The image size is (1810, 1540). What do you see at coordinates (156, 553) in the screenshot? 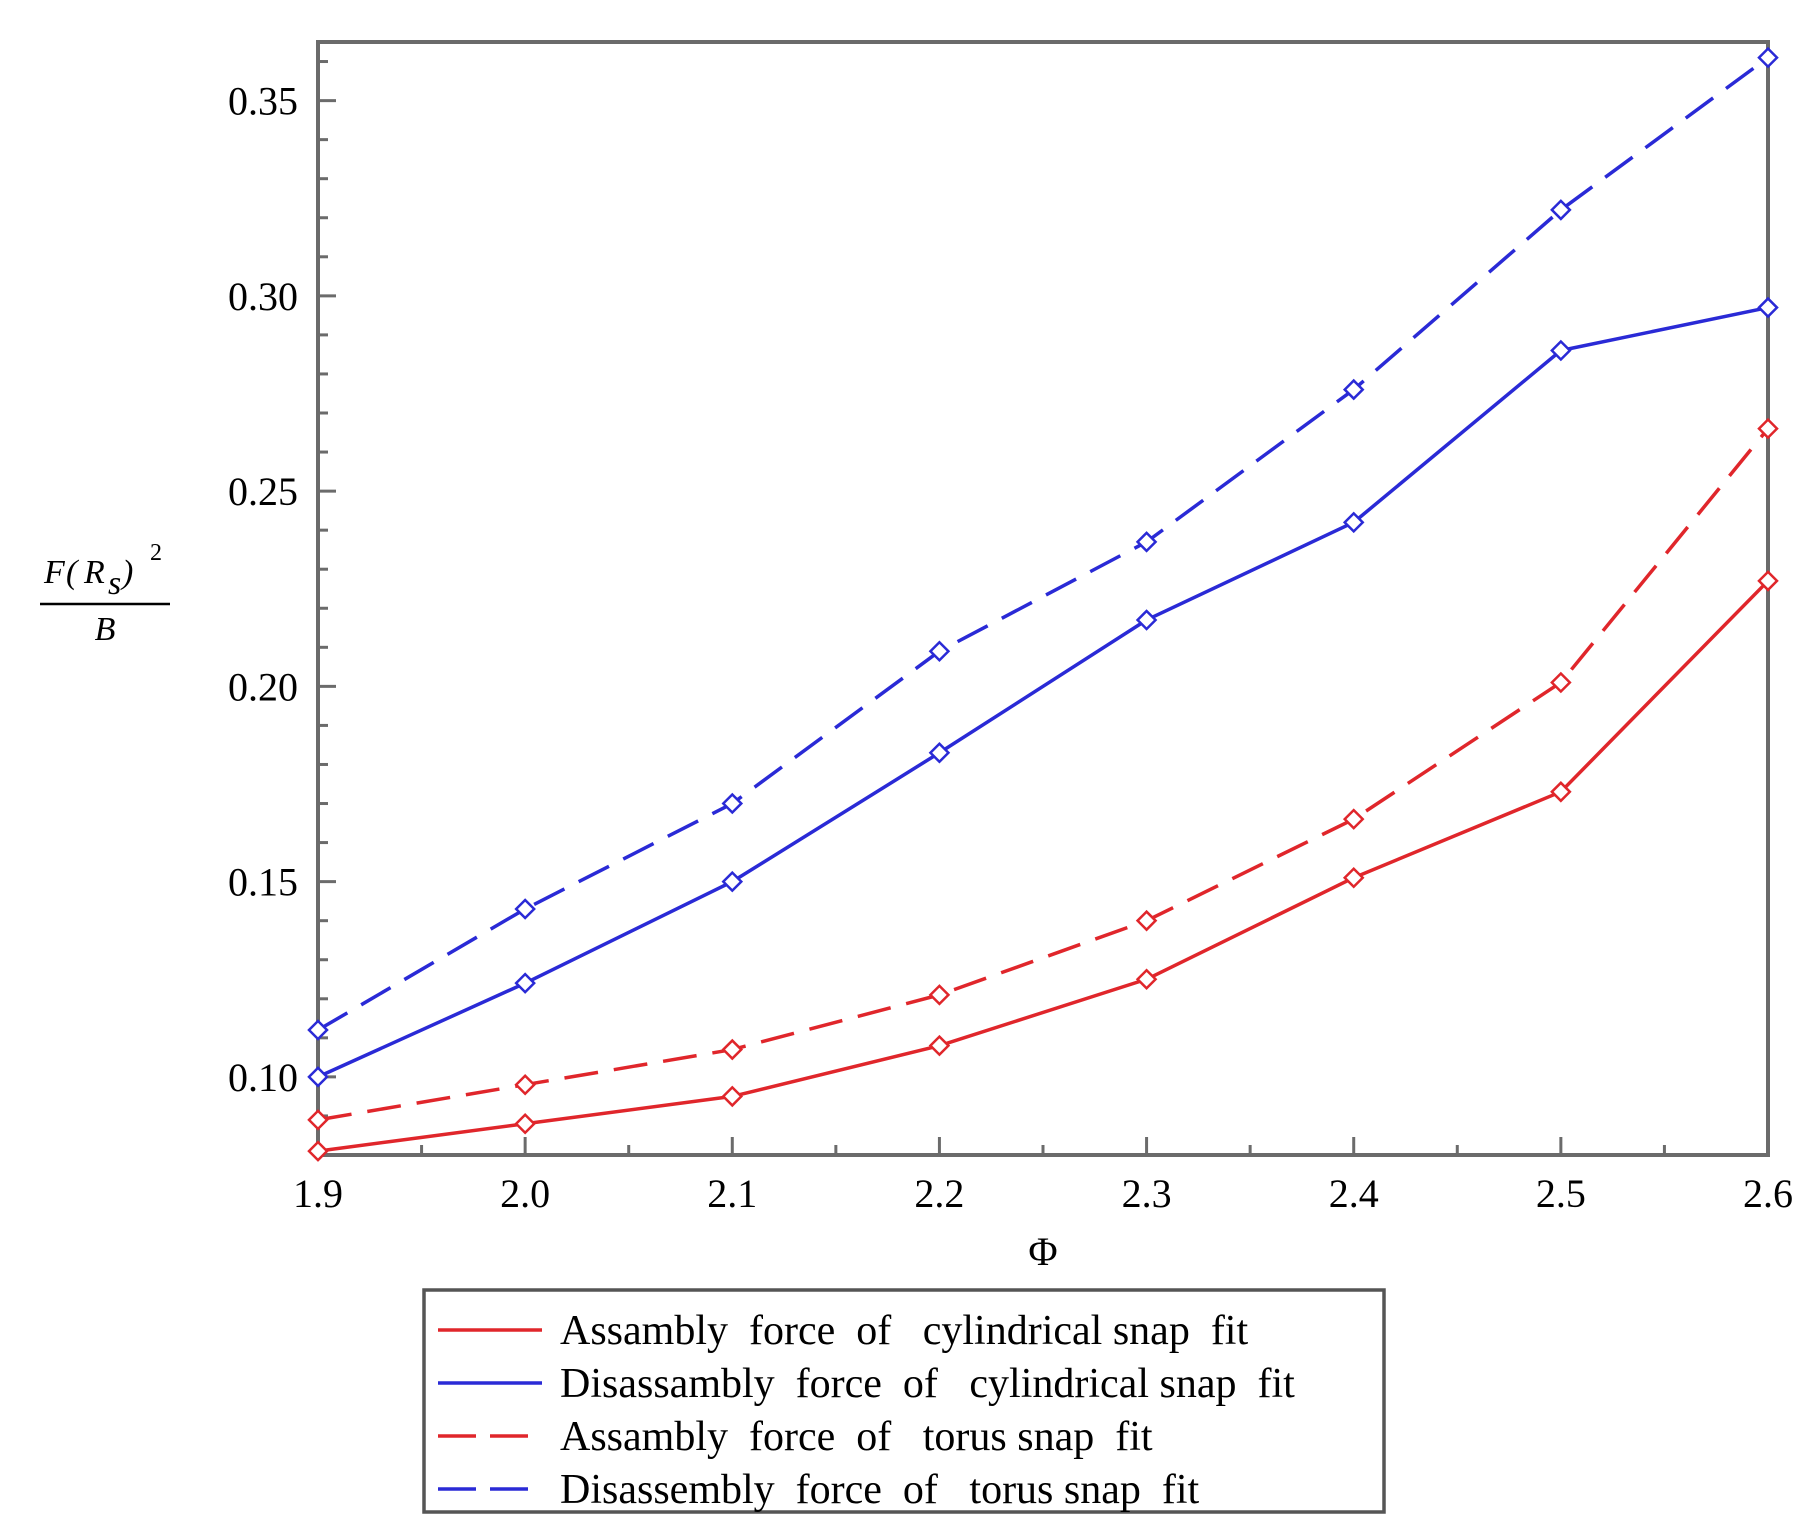
I see `y-label-exponent: 2` at bounding box center [156, 553].